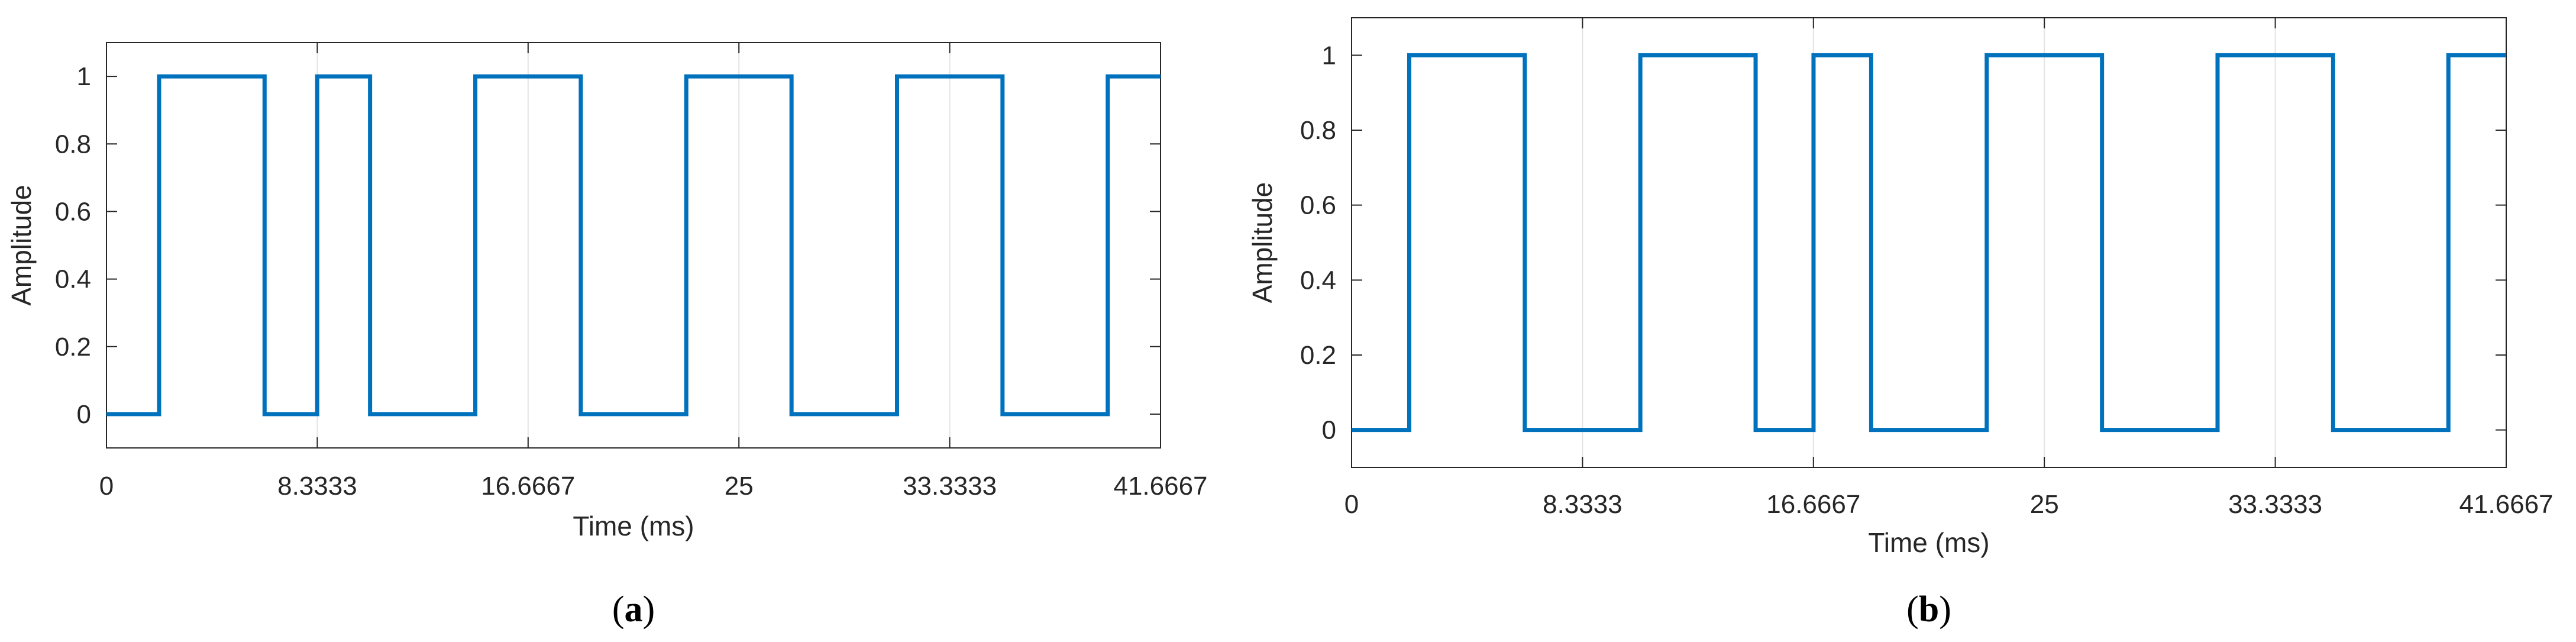  I want to click on panel-label: (b), so click(1928, 610).